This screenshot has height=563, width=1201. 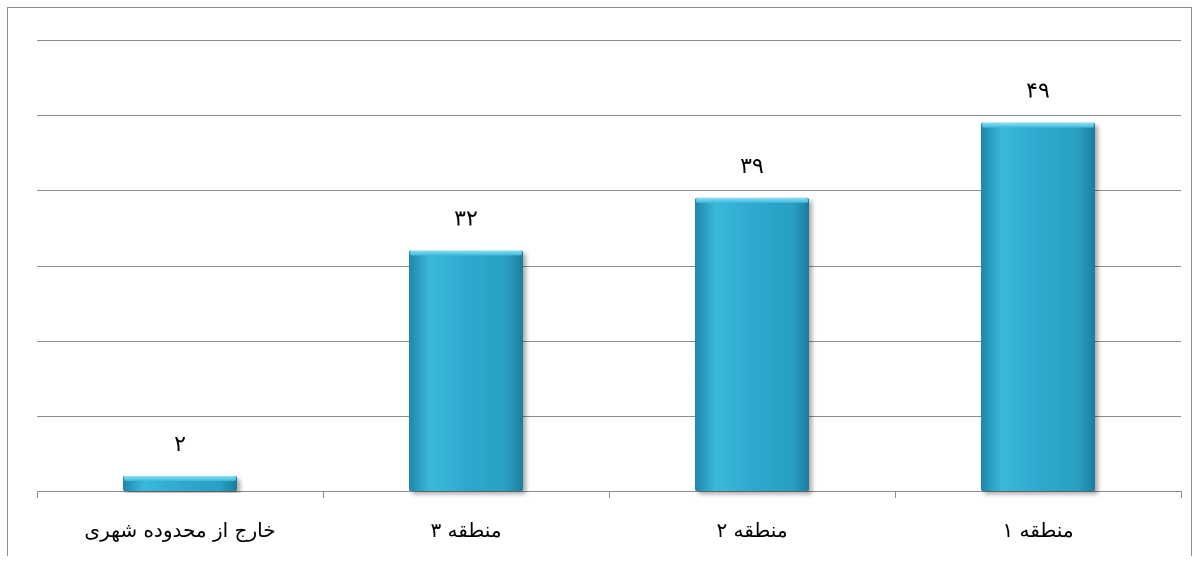 What do you see at coordinates (609, 494) in the screenshot?
I see `x-axis` at bounding box center [609, 494].